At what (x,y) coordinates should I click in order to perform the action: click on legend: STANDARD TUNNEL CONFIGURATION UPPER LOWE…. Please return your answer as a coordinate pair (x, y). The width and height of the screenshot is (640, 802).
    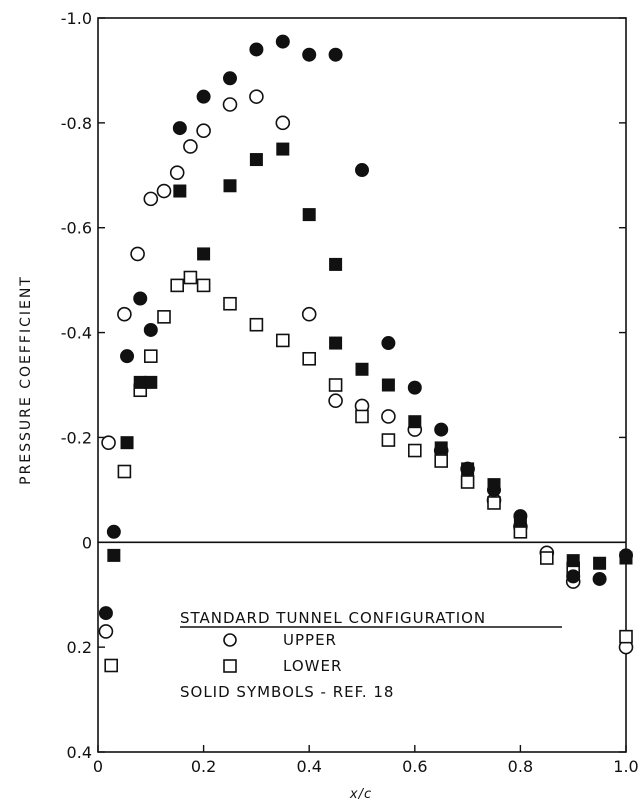
    Looking at the image, I should click on (371, 655).